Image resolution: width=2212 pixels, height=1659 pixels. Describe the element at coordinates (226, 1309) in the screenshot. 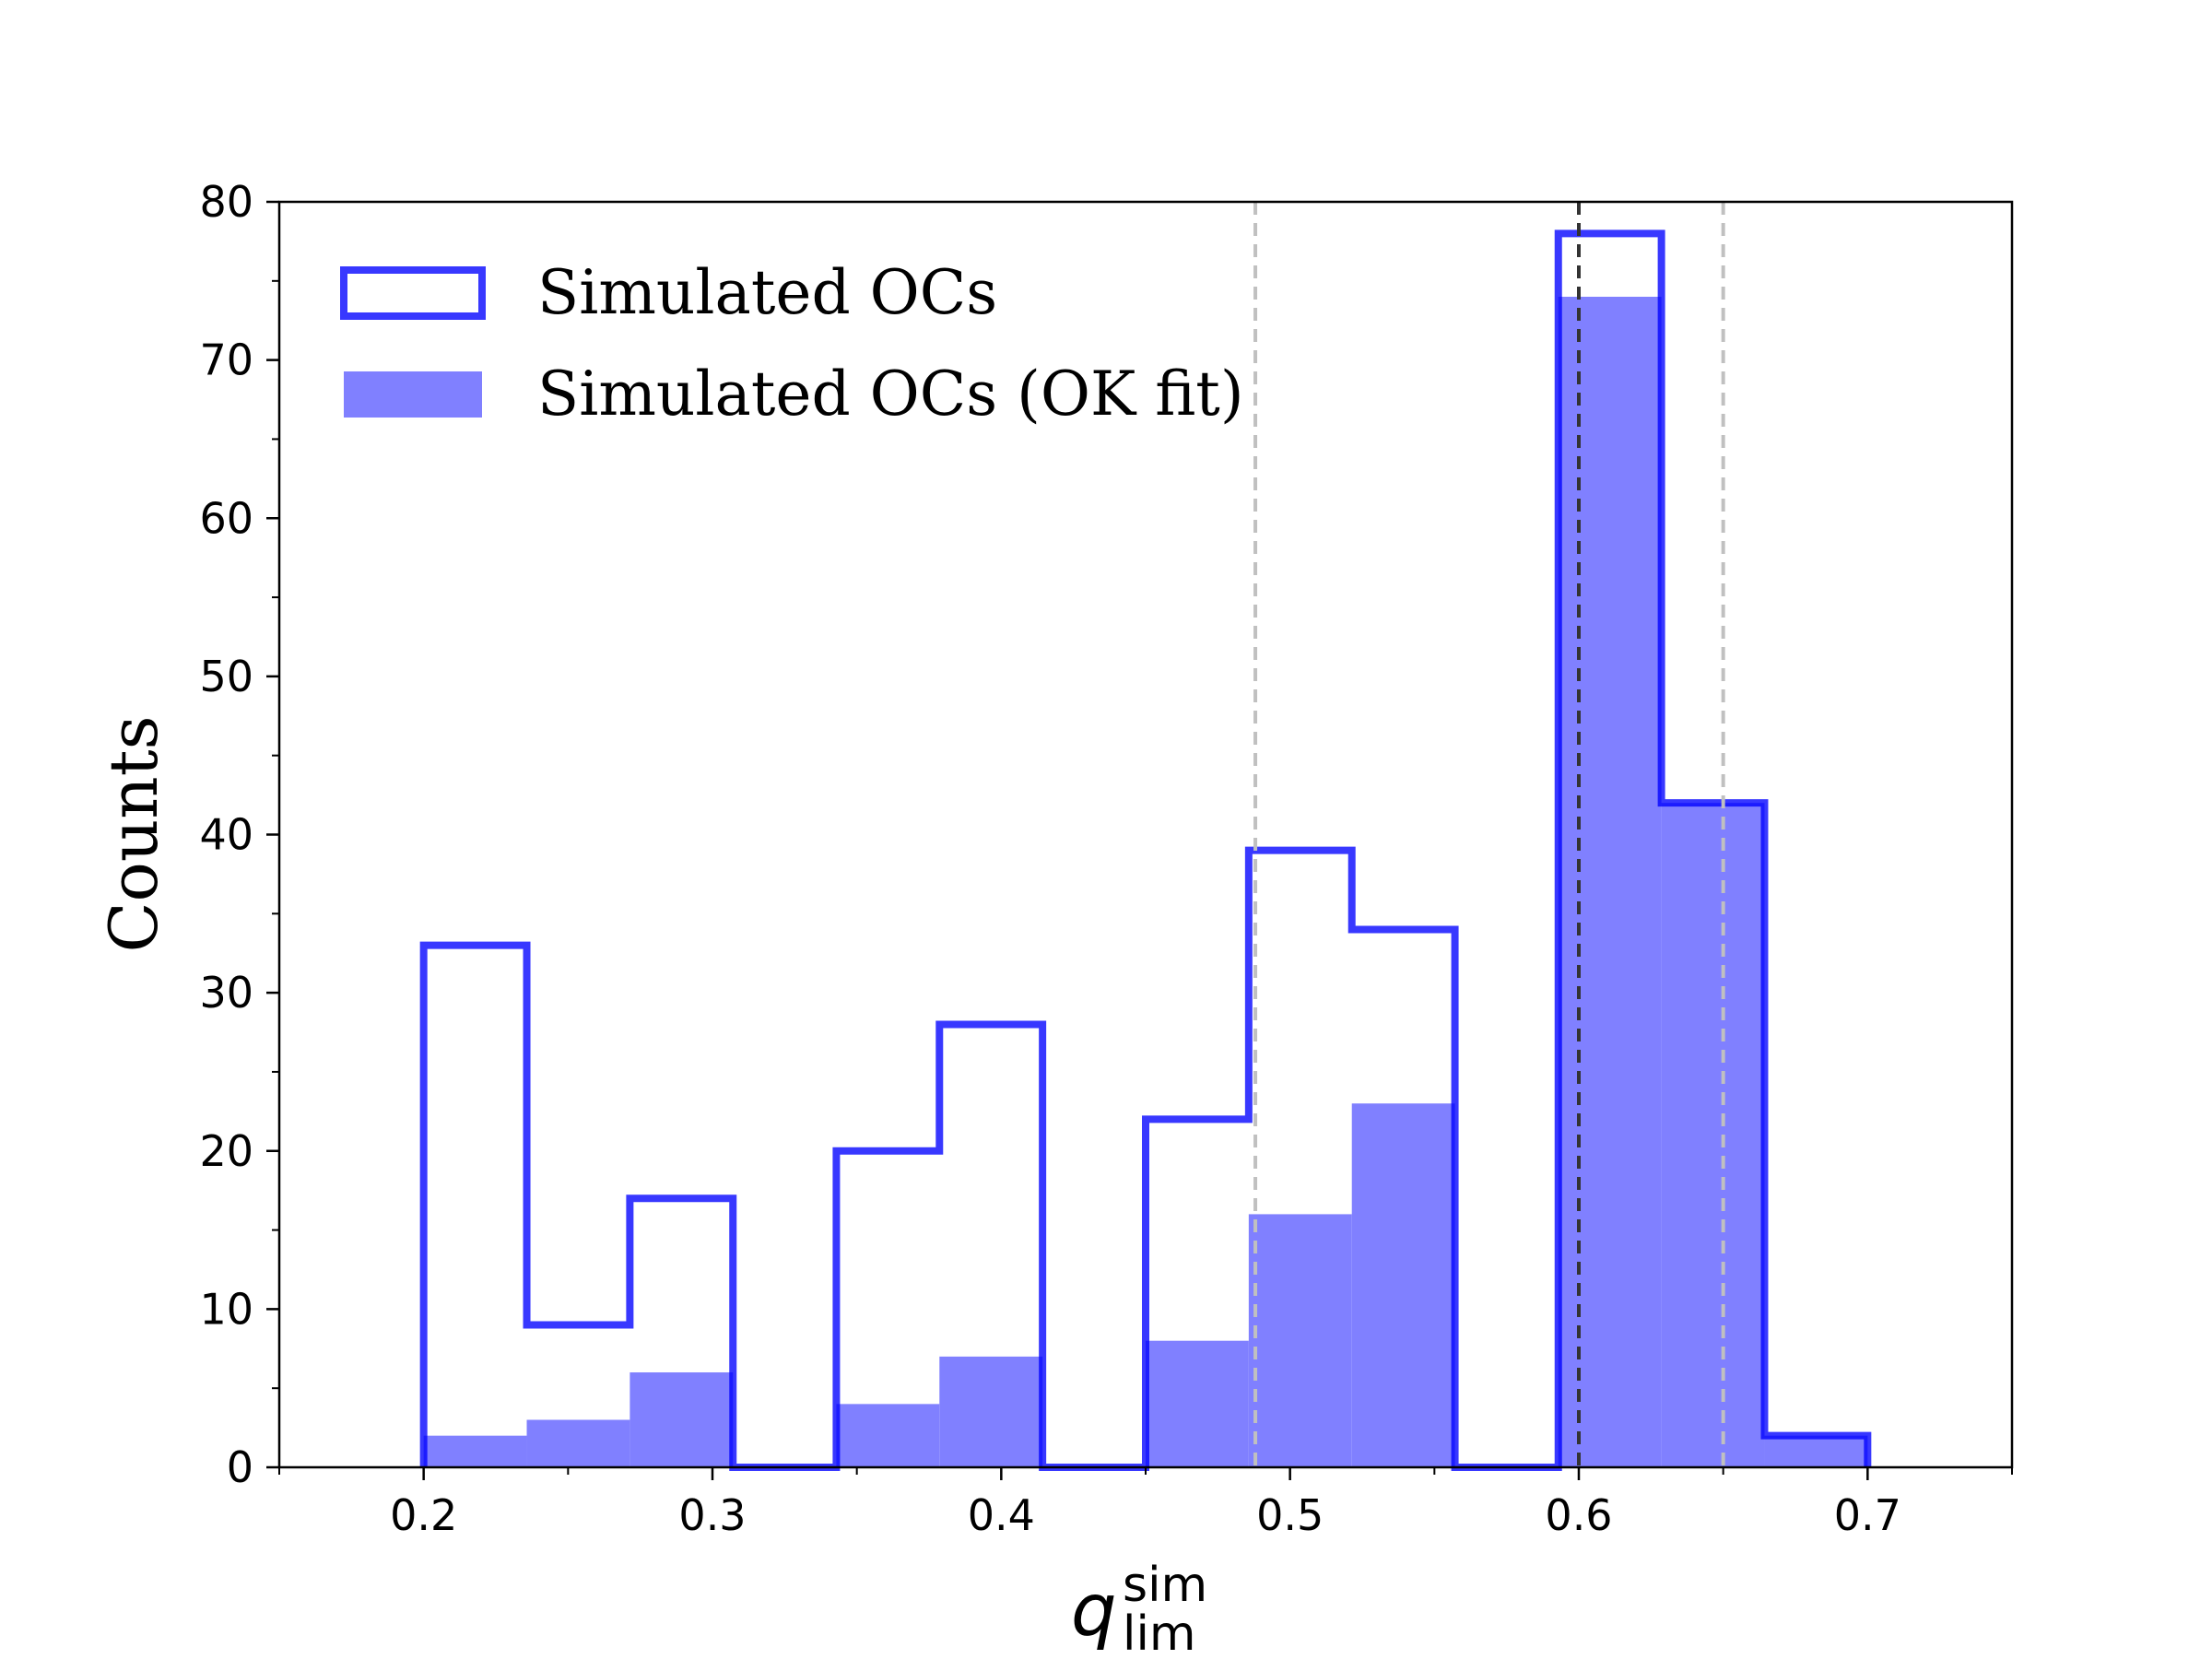

I see `y-tick-label: 10` at that location.